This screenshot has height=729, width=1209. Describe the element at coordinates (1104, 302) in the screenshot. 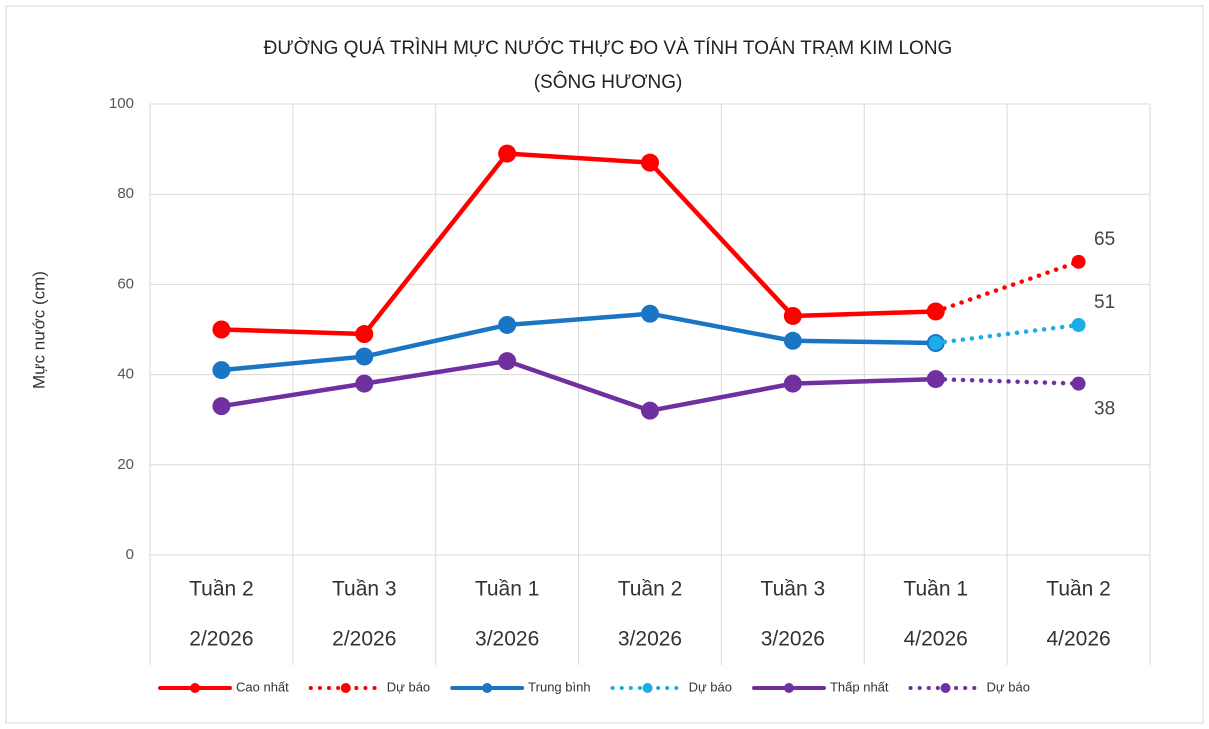

I see `data-label: 51` at that location.